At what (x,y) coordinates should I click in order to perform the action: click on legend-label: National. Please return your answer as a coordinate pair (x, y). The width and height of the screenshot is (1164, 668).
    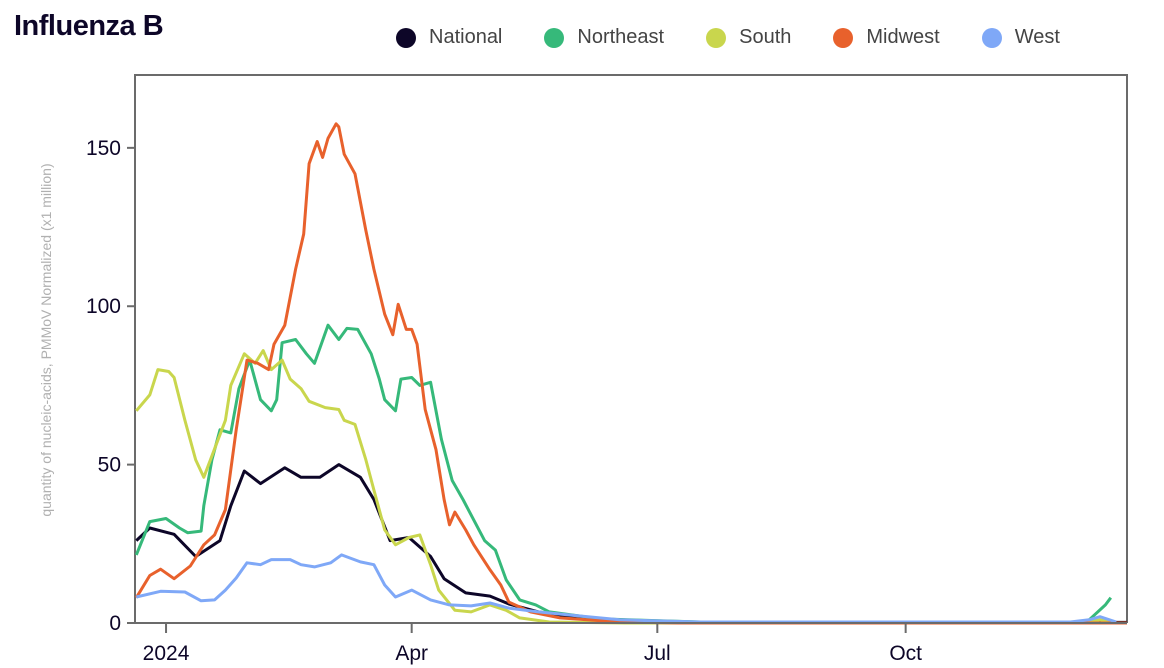
    Looking at the image, I should click on (466, 37).